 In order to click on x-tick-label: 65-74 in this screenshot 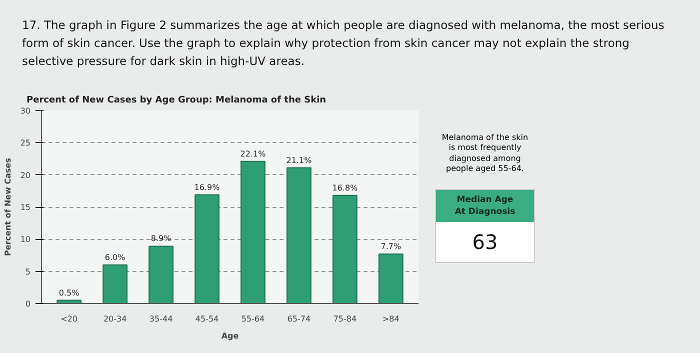, I will do `click(299, 319)`.